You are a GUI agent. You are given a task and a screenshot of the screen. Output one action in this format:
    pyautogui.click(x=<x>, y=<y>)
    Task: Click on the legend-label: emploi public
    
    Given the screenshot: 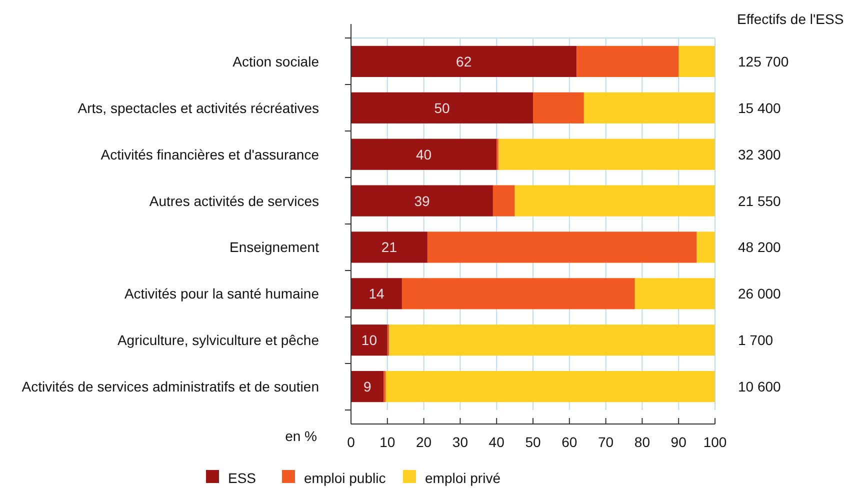 What is the action you would take?
    pyautogui.click(x=345, y=478)
    